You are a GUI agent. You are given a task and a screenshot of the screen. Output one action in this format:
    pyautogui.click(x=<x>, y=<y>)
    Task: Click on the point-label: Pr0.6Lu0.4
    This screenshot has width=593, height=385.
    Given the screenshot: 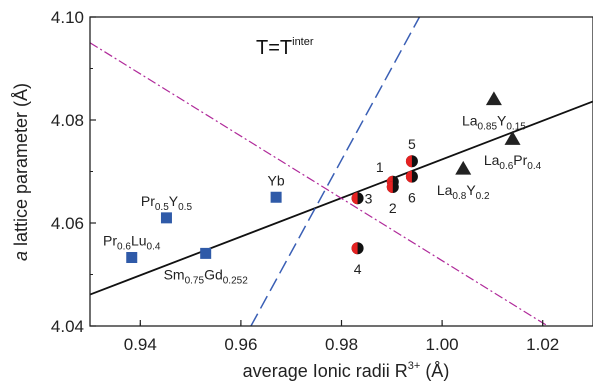 What is the action you would take?
    pyautogui.click(x=132, y=243)
    